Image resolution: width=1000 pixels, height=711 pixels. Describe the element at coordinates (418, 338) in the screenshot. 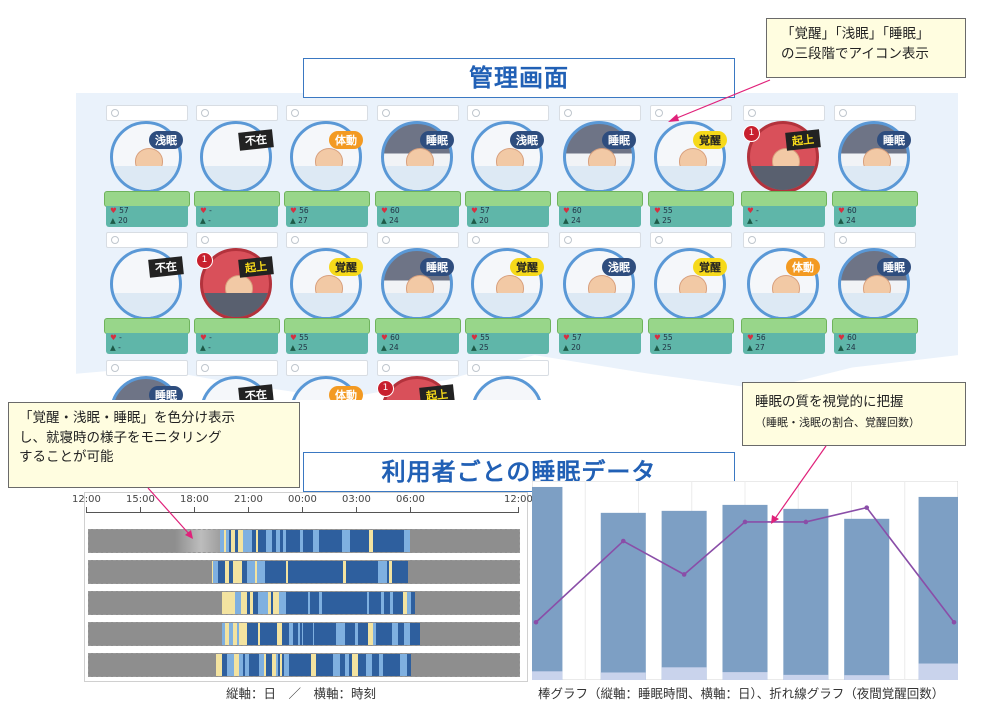

I see `heart-rate: ♥ 60` at that location.